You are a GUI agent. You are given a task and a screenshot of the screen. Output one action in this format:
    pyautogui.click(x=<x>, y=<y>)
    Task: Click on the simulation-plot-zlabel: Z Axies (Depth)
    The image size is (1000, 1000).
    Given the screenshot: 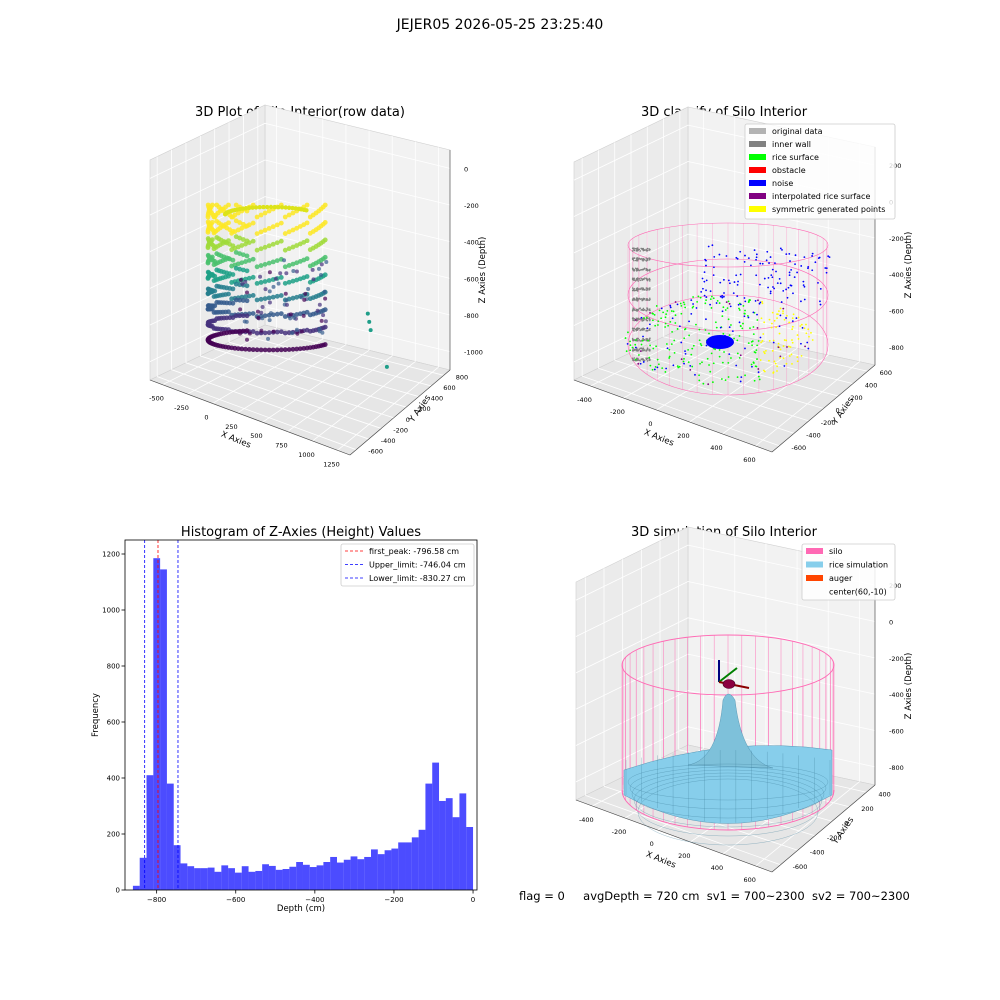 What is the action you would take?
    pyautogui.click(x=909, y=686)
    